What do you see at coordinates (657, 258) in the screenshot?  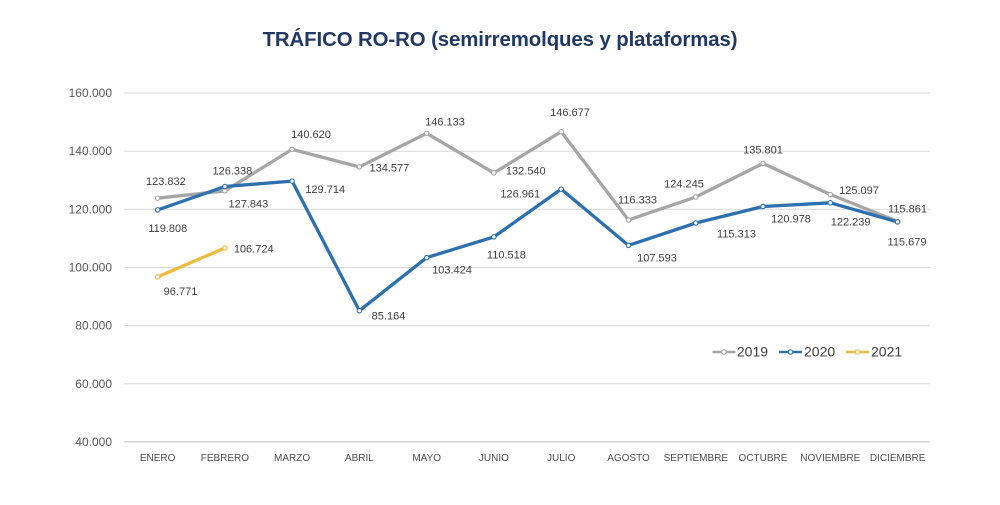 I see `svg-text: 107.593` at bounding box center [657, 258].